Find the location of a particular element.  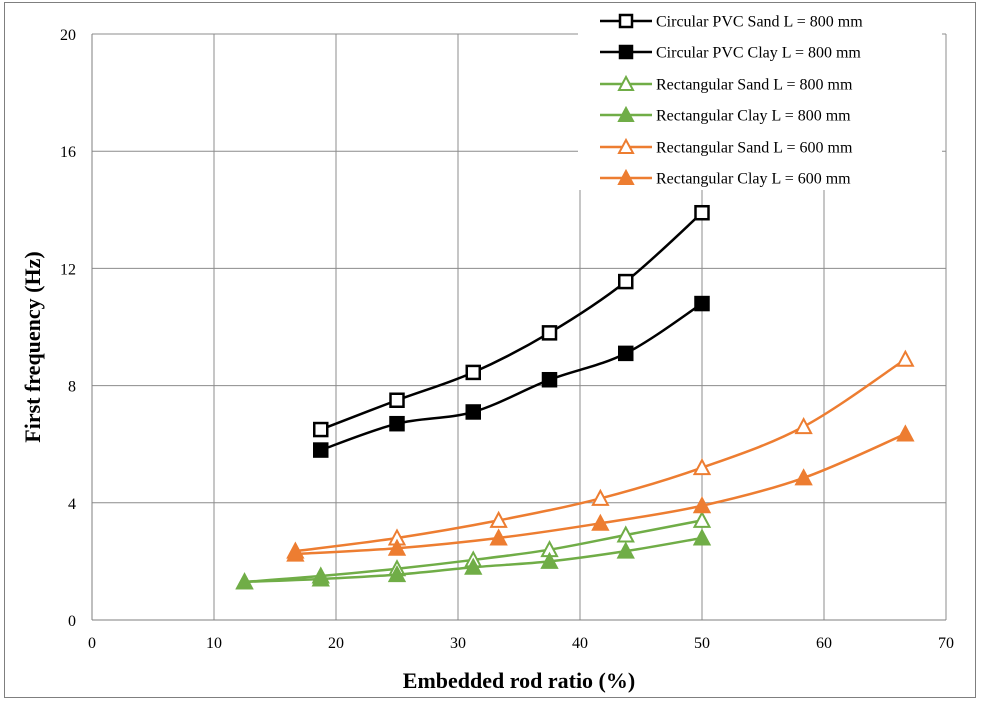

legend-entry: Rectangular Sand L = 600 mm is located at coordinates (726, 147).